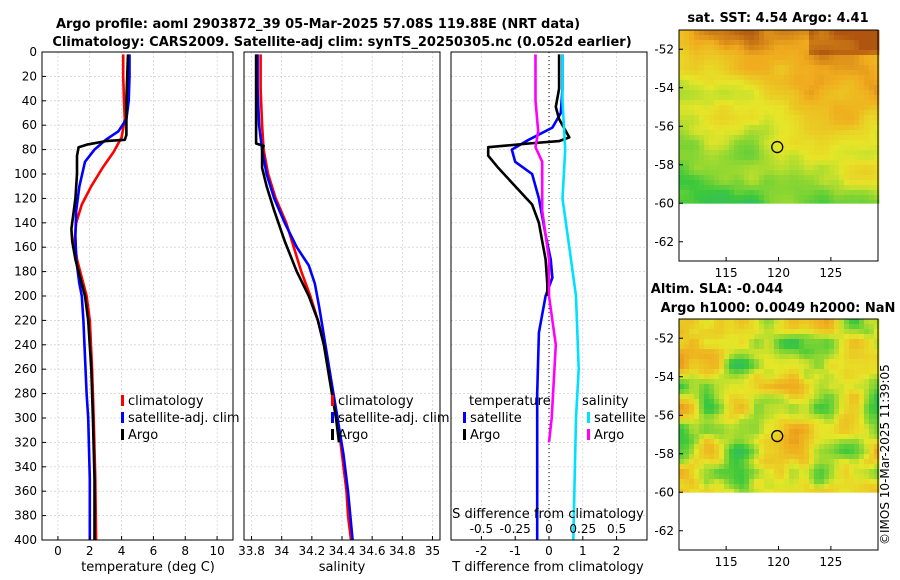  I want to click on s-difference-tick-label: 0.5, so click(616, 529).